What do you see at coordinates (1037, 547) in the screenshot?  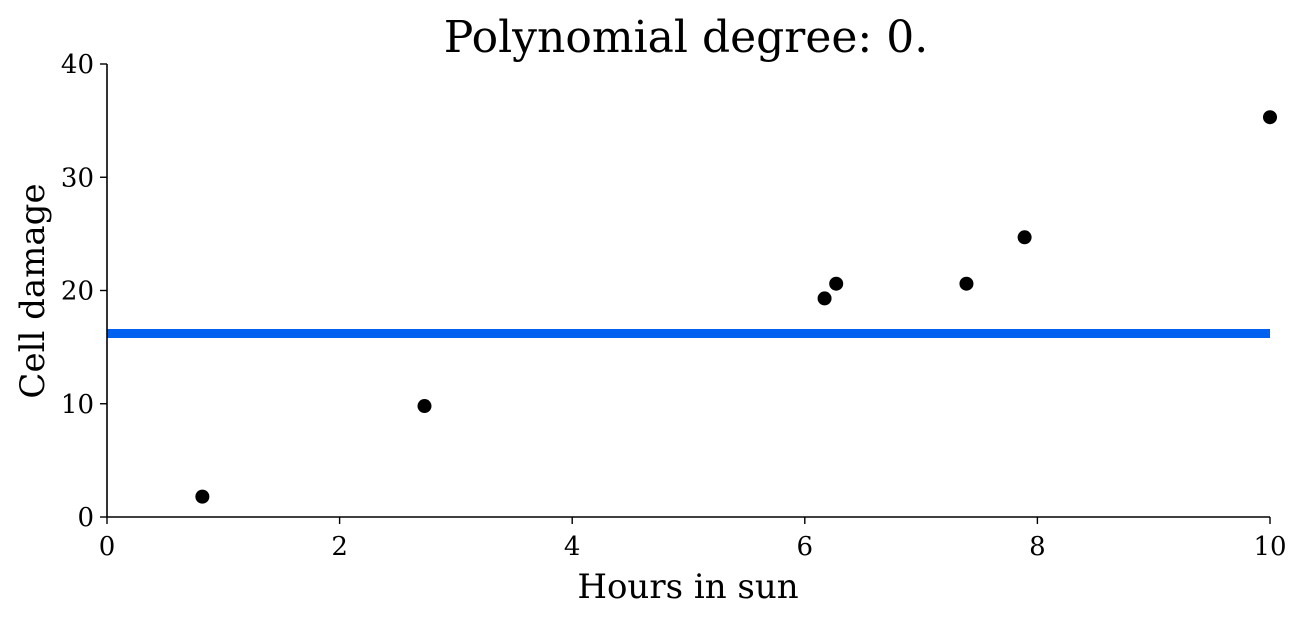 I see `x-tick-label-4: 8` at bounding box center [1037, 547].